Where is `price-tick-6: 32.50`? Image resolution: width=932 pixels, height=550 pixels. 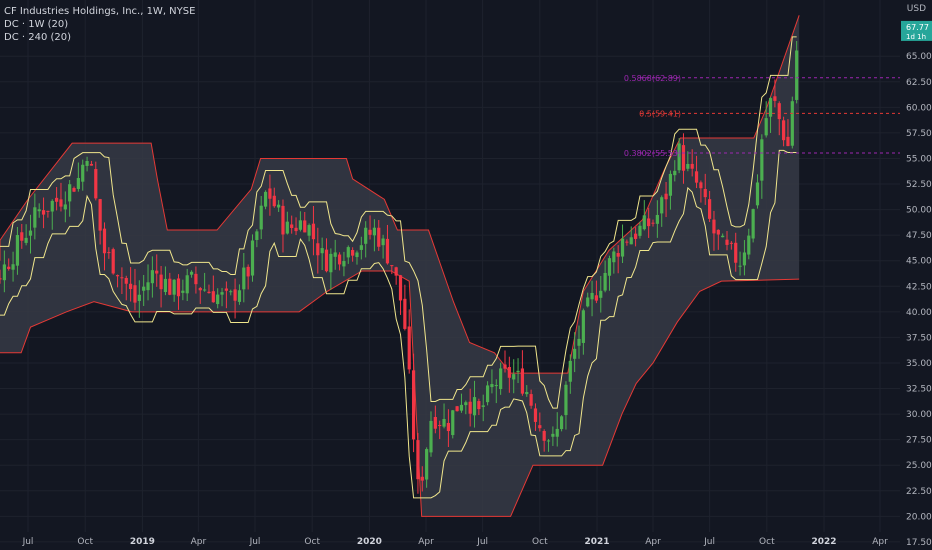 price-tick-6: 32.50 is located at coordinates (919, 390).